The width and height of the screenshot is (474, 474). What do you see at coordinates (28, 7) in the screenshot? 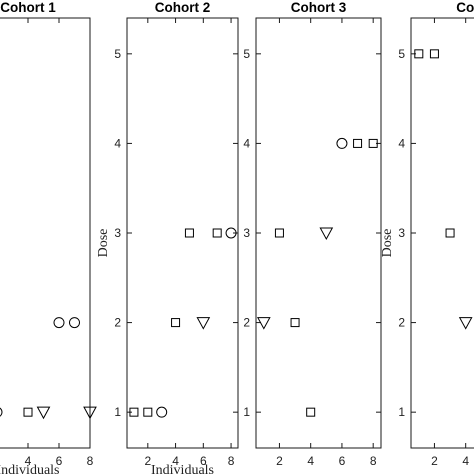
I see `panel-title: Cohort 1` at bounding box center [28, 7].